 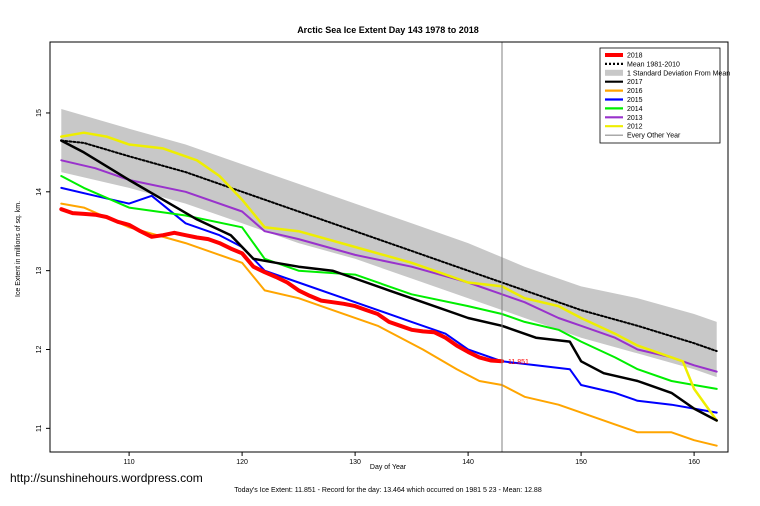 I want to click on y-tick-label: 15, so click(x=39, y=113).